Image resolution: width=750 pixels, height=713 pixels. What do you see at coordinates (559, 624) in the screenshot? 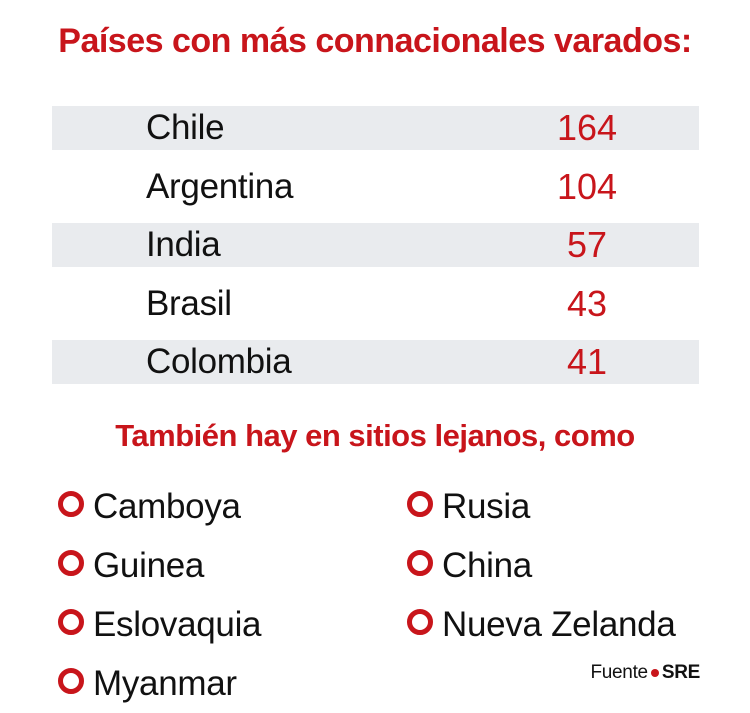
I see `place-name: Nueva Zelanda` at bounding box center [559, 624].